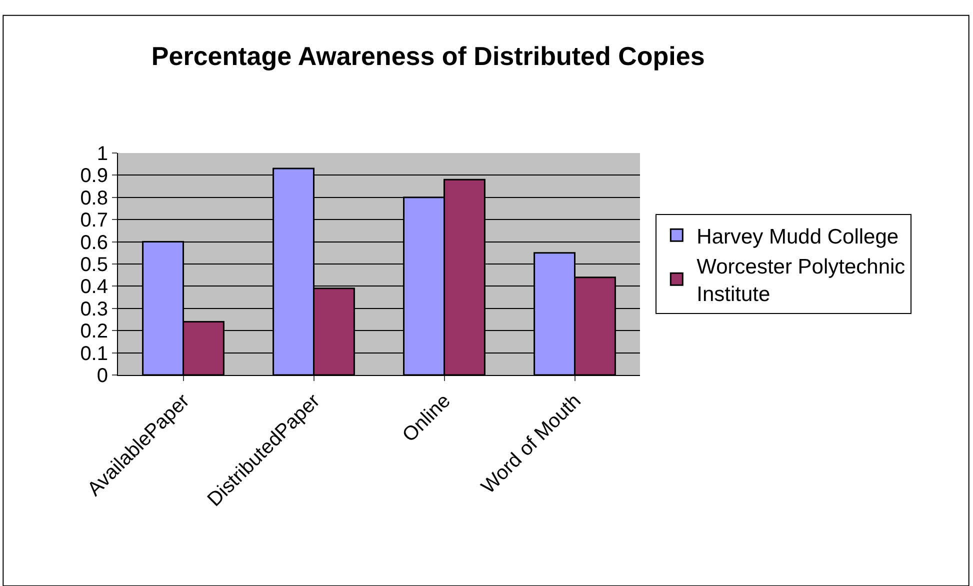 The image size is (973, 586). What do you see at coordinates (94, 353) in the screenshot?
I see `y-tick-label: 0.1` at bounding box center [94, 353].